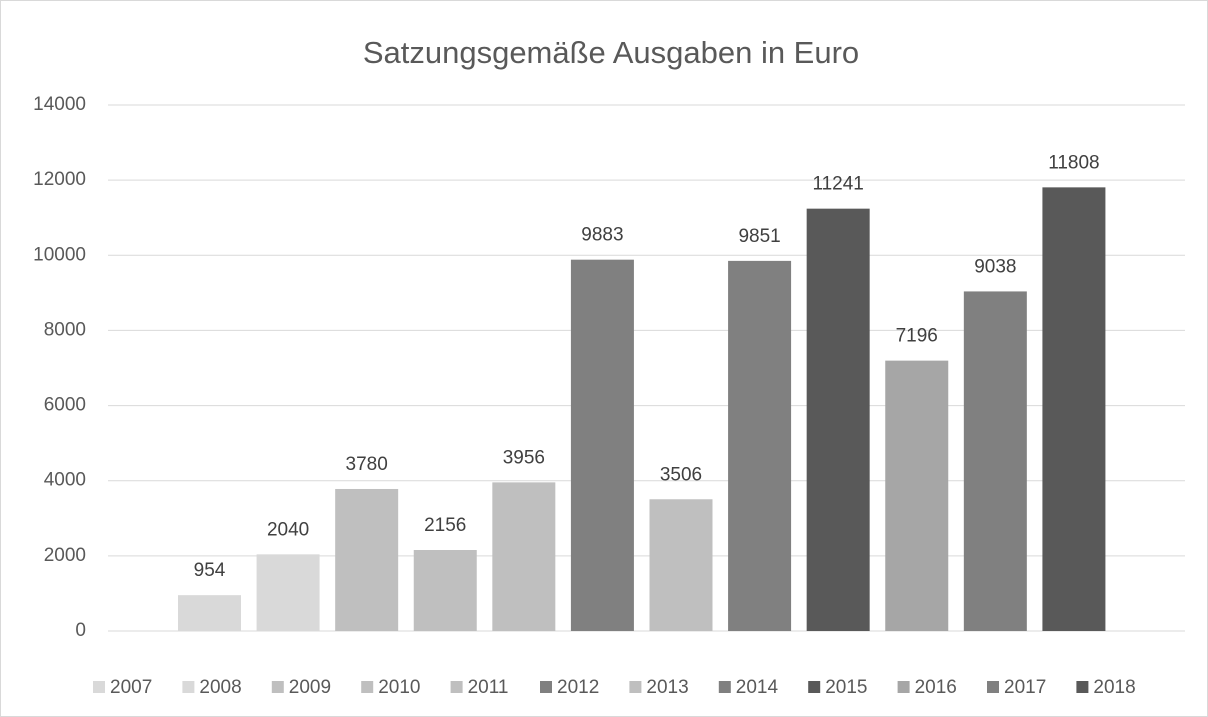 The image size is (1208, 717). What do you see at coordinates (681, 474) in the screenshot?
I see `data-label: 3506` at bounding box center [681, 474].